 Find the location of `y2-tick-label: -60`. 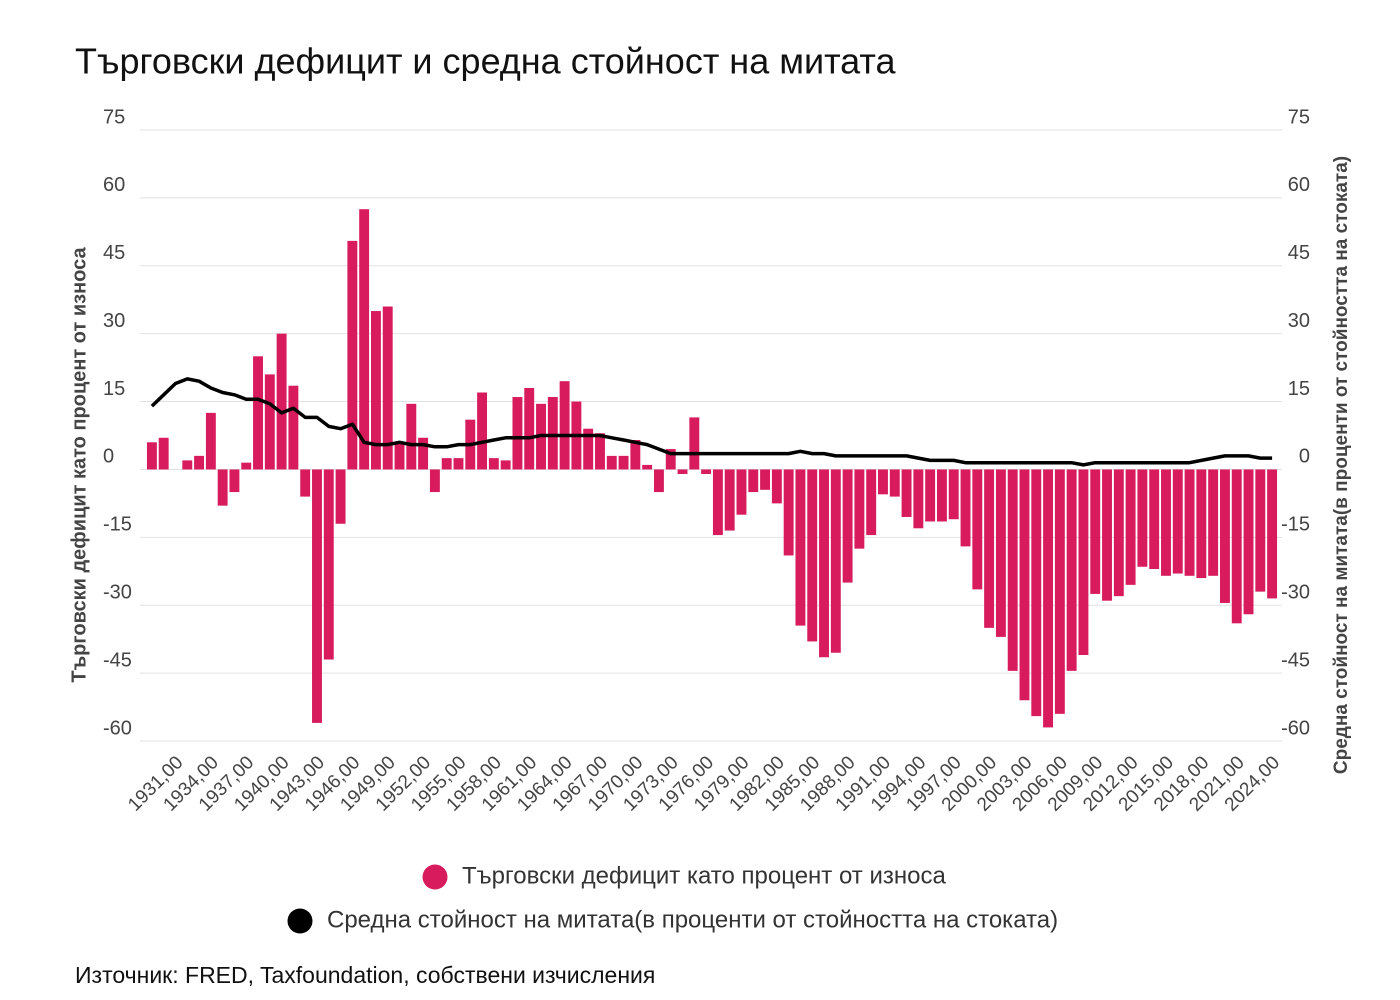

y2-tick-label: -60 is located at coordinates (1295, 728).